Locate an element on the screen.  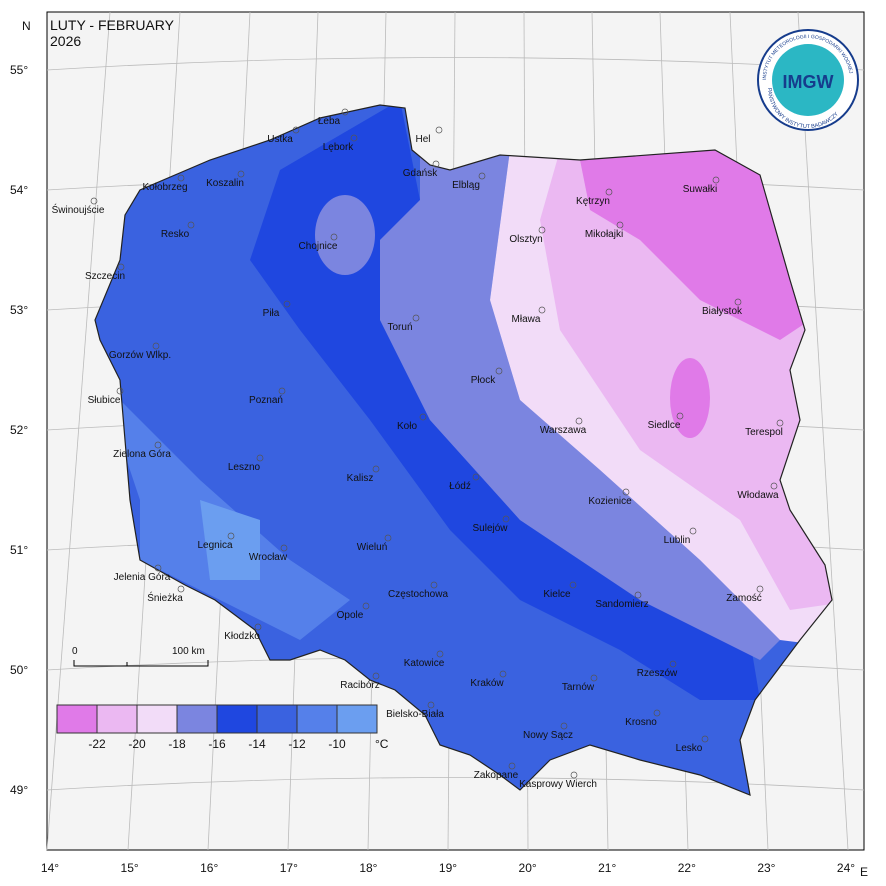
city-label: Piła is located at coordinates (271, 313).